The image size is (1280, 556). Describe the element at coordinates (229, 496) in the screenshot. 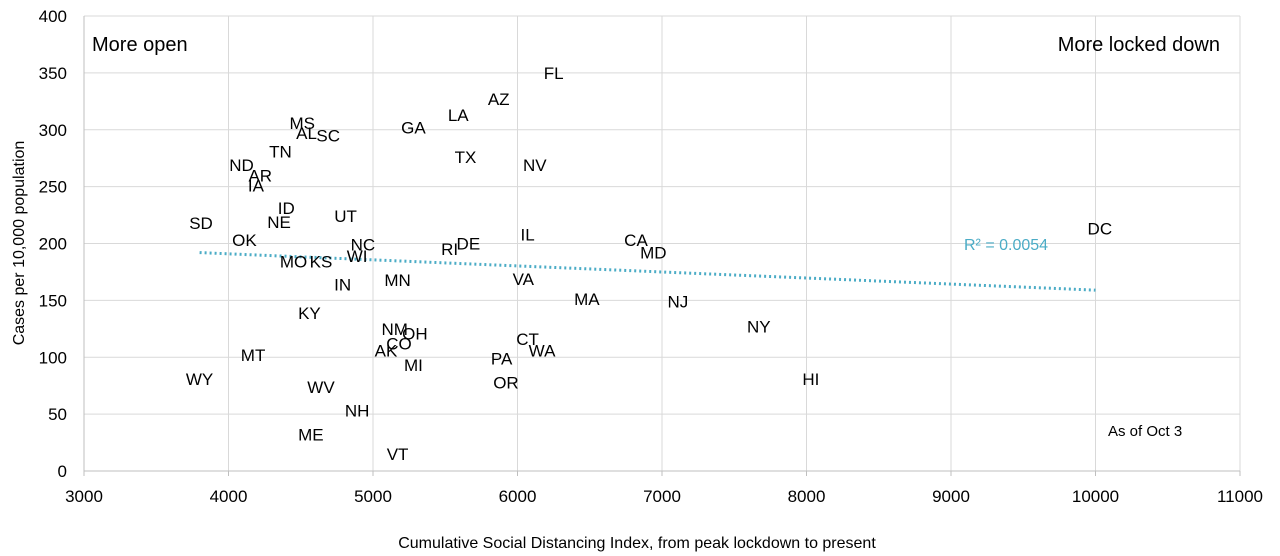

I see `x-tick-label: 4000` at that location.